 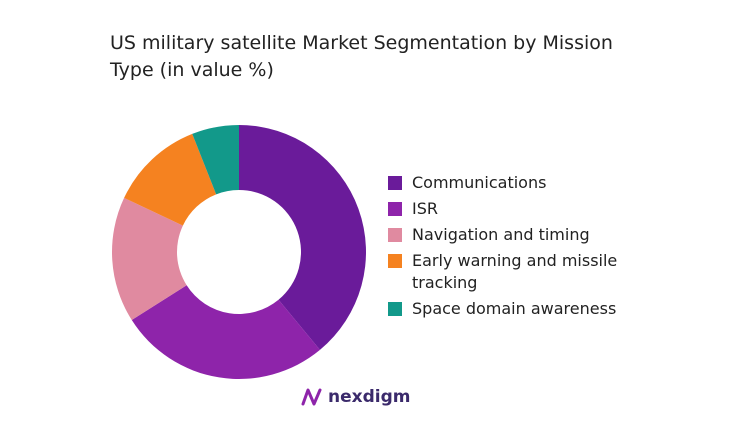 I want to click on logo: nexdigm, so click(x=355, y=397).